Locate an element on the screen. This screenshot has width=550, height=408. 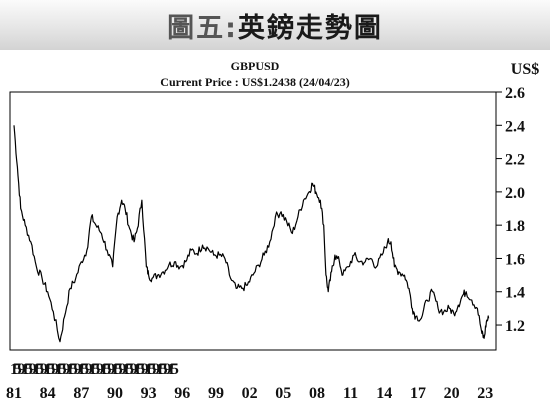
x-tick-year-label: 17 is located at coordinates (418, 393).